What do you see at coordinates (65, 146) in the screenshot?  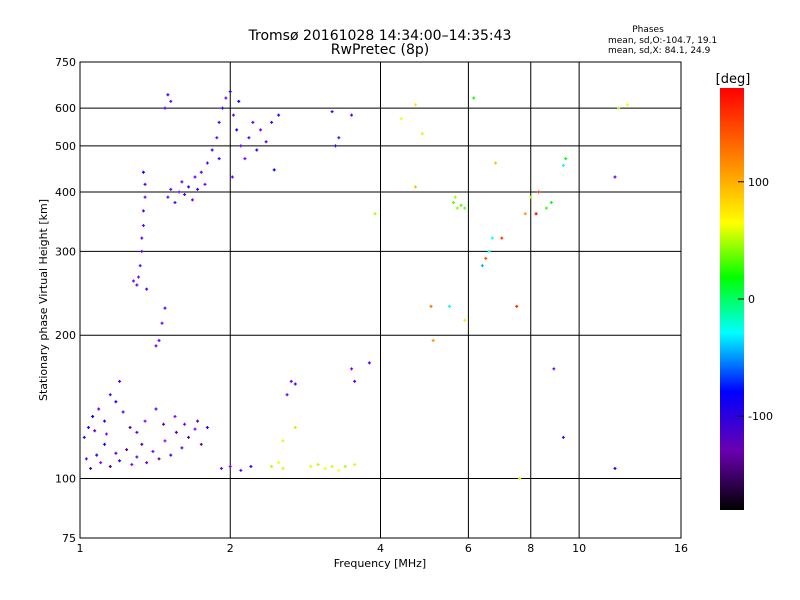 I see `y-tick-label: 500` at bounding box center [65, 146].